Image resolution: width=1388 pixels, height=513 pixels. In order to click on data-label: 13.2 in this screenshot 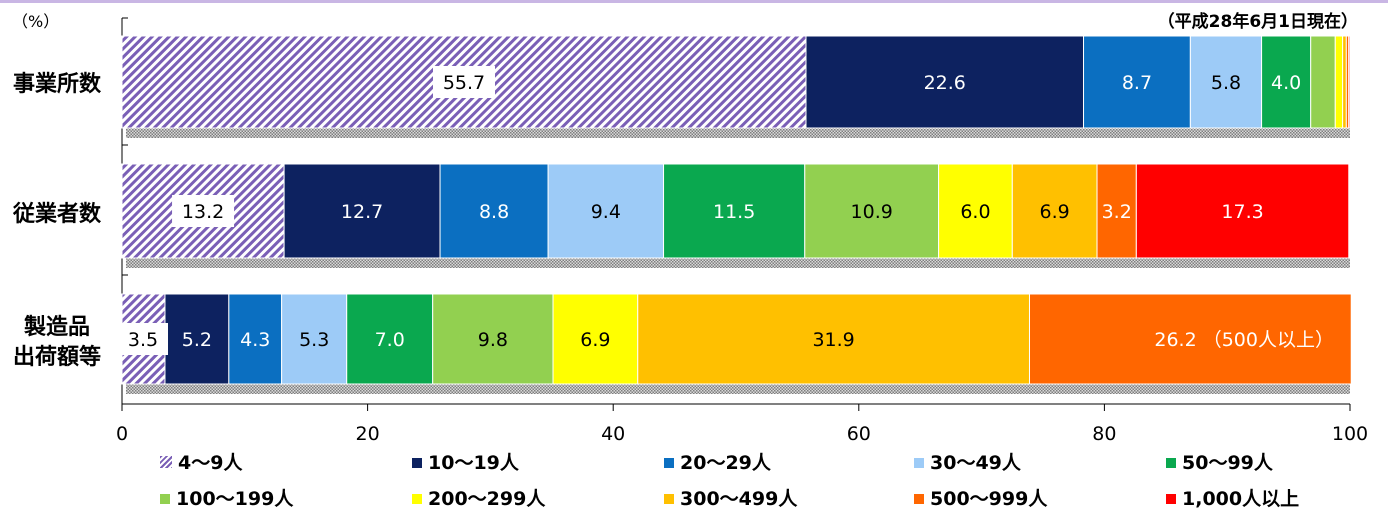, I will do `click(203, 212)`.